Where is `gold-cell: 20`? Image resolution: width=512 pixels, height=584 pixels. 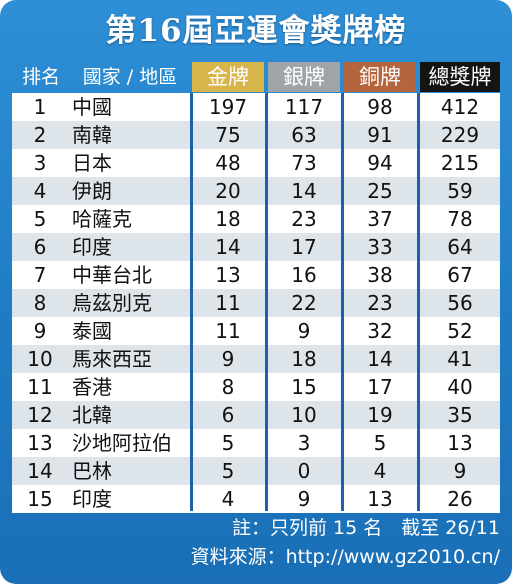
gold-cell: 20 is located at coordinates (228, 191).